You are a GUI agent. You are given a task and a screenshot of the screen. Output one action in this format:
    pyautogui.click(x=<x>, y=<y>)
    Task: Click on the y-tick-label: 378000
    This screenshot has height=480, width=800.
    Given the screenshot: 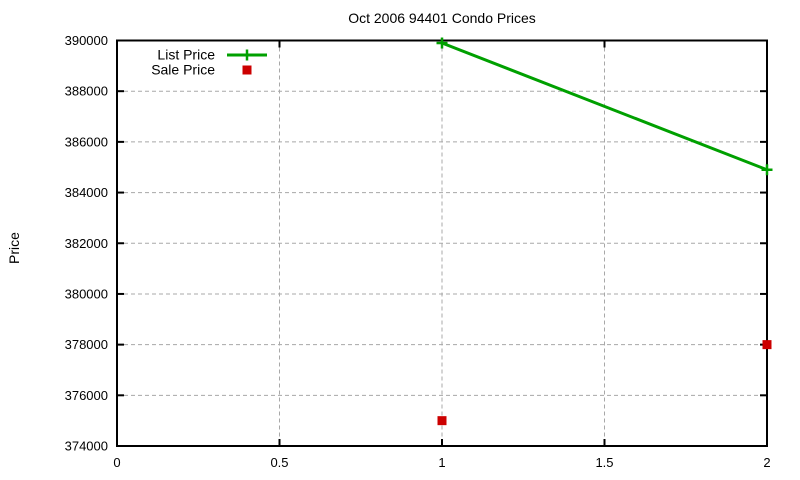 What is the action you would take?
    pyautogui.click(x=86, y=344)
    